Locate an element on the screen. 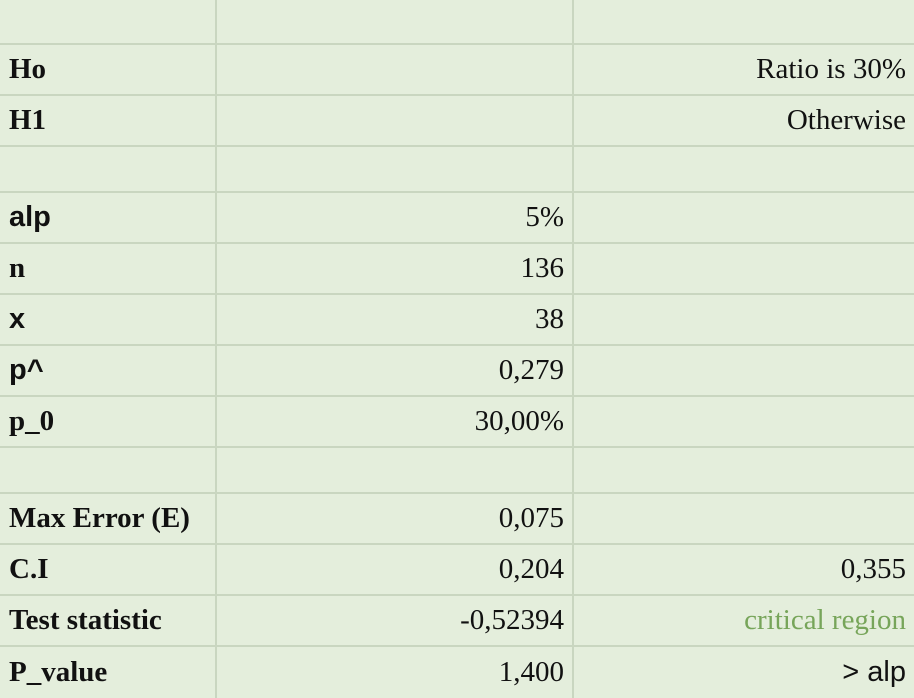  cell-value: 30,00% is located at coordinates (395, 421).